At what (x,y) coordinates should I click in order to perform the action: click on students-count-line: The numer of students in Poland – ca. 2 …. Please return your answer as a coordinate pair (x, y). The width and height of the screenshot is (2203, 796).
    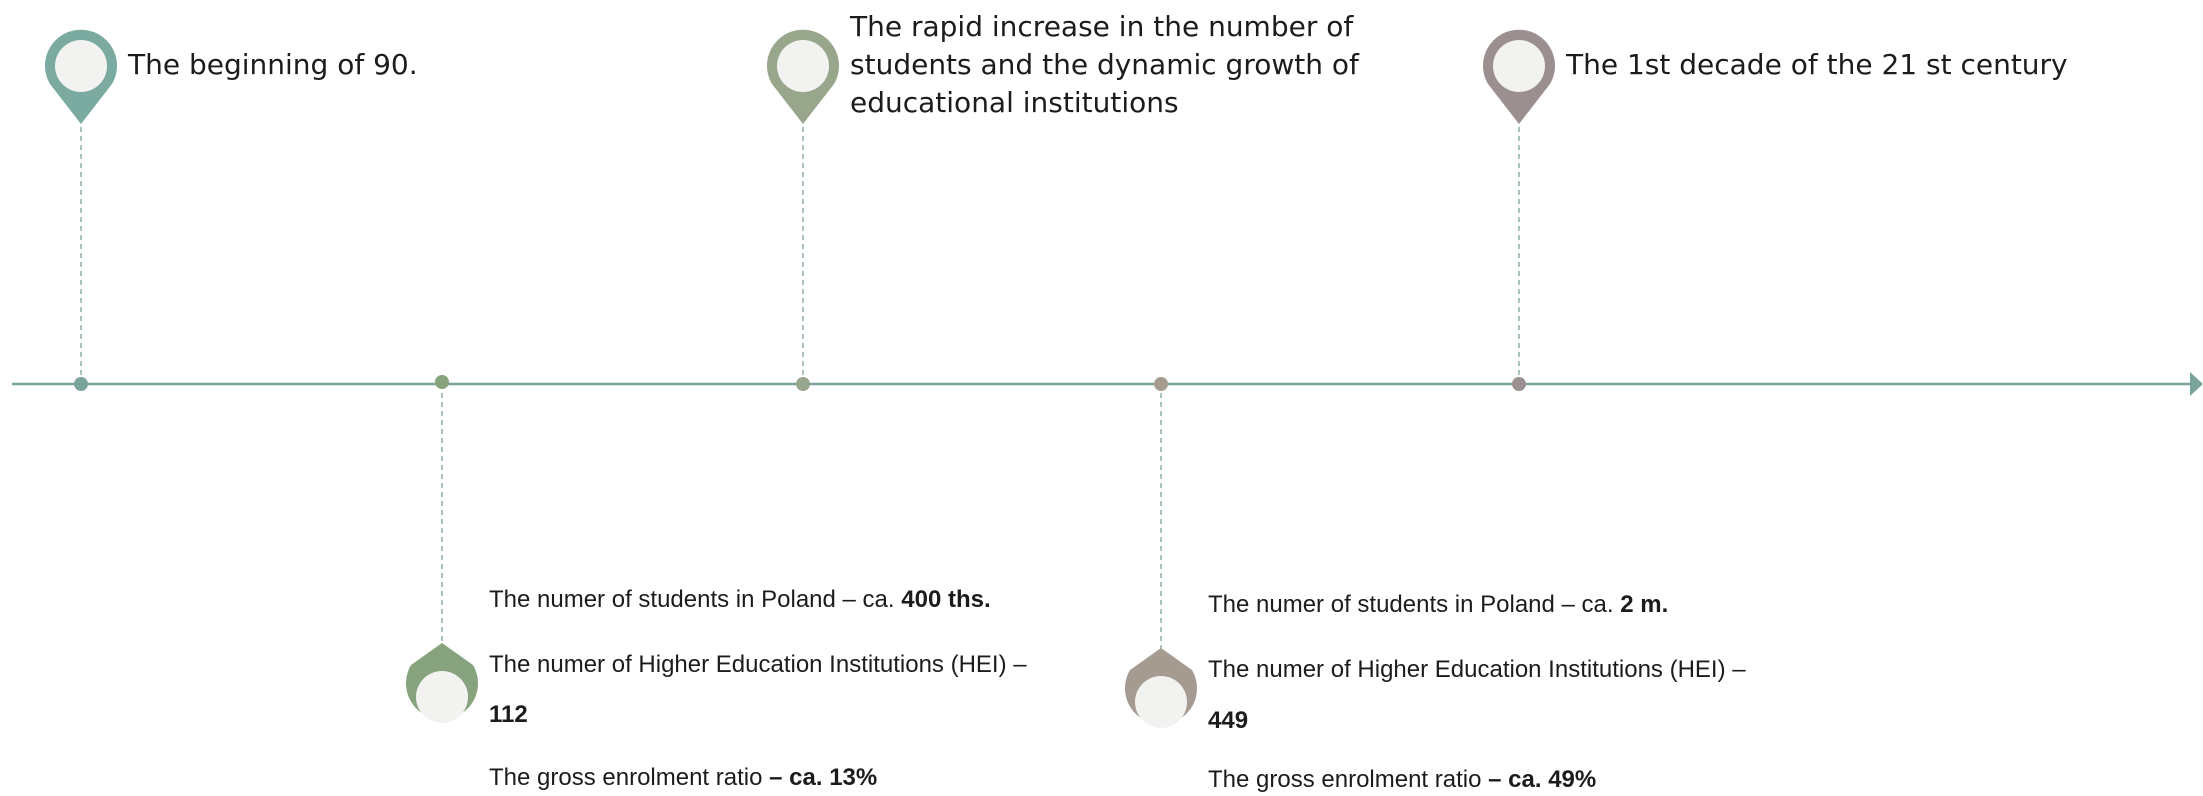
    Looking at the image, I should click on (1438, 604).